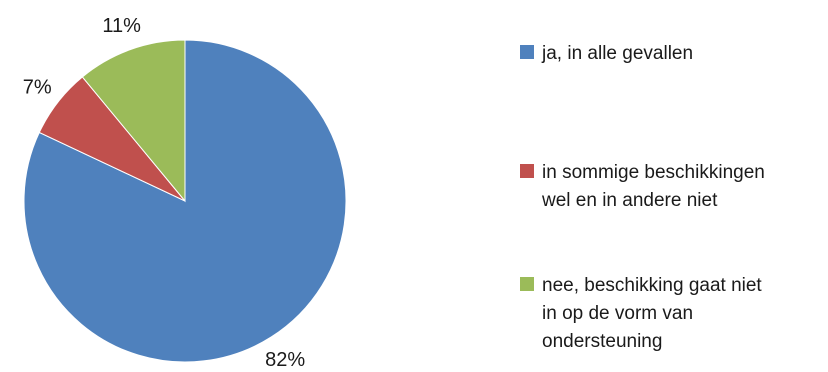 Image resolution: width=828 pixels, height=372 pixels. I want to click on legend-swatch-sommige, so click(527, 171).